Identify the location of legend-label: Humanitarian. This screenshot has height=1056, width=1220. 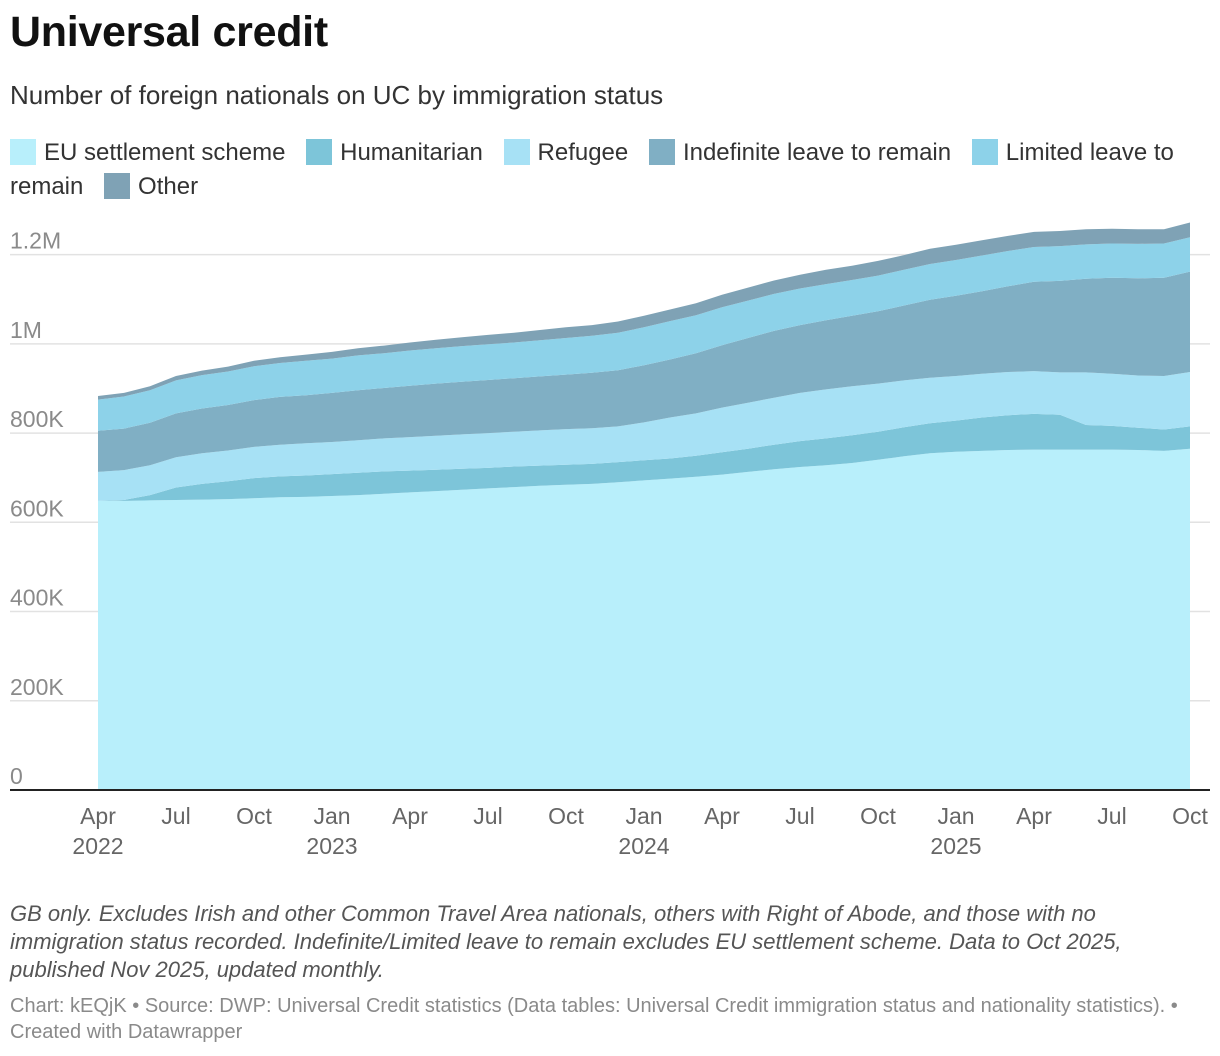
(411, 152).